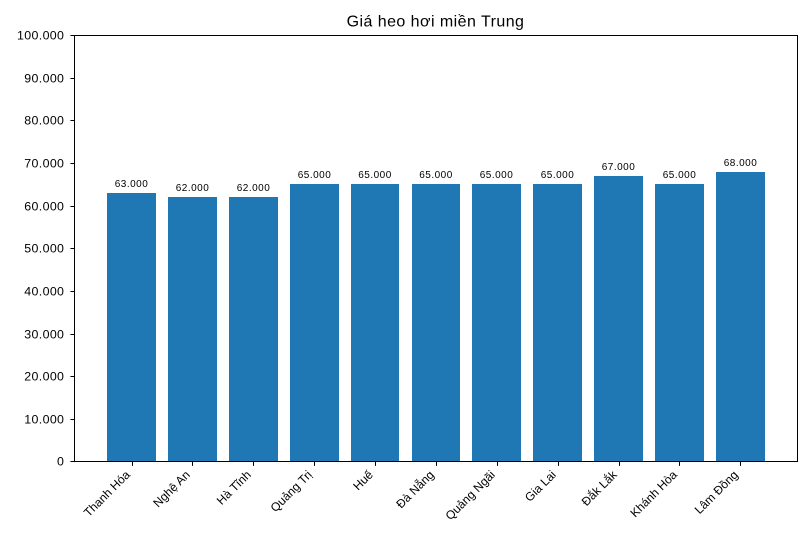 The image size is (810, 540). I want to click on svg-text: 50.000, so click(44, 249).